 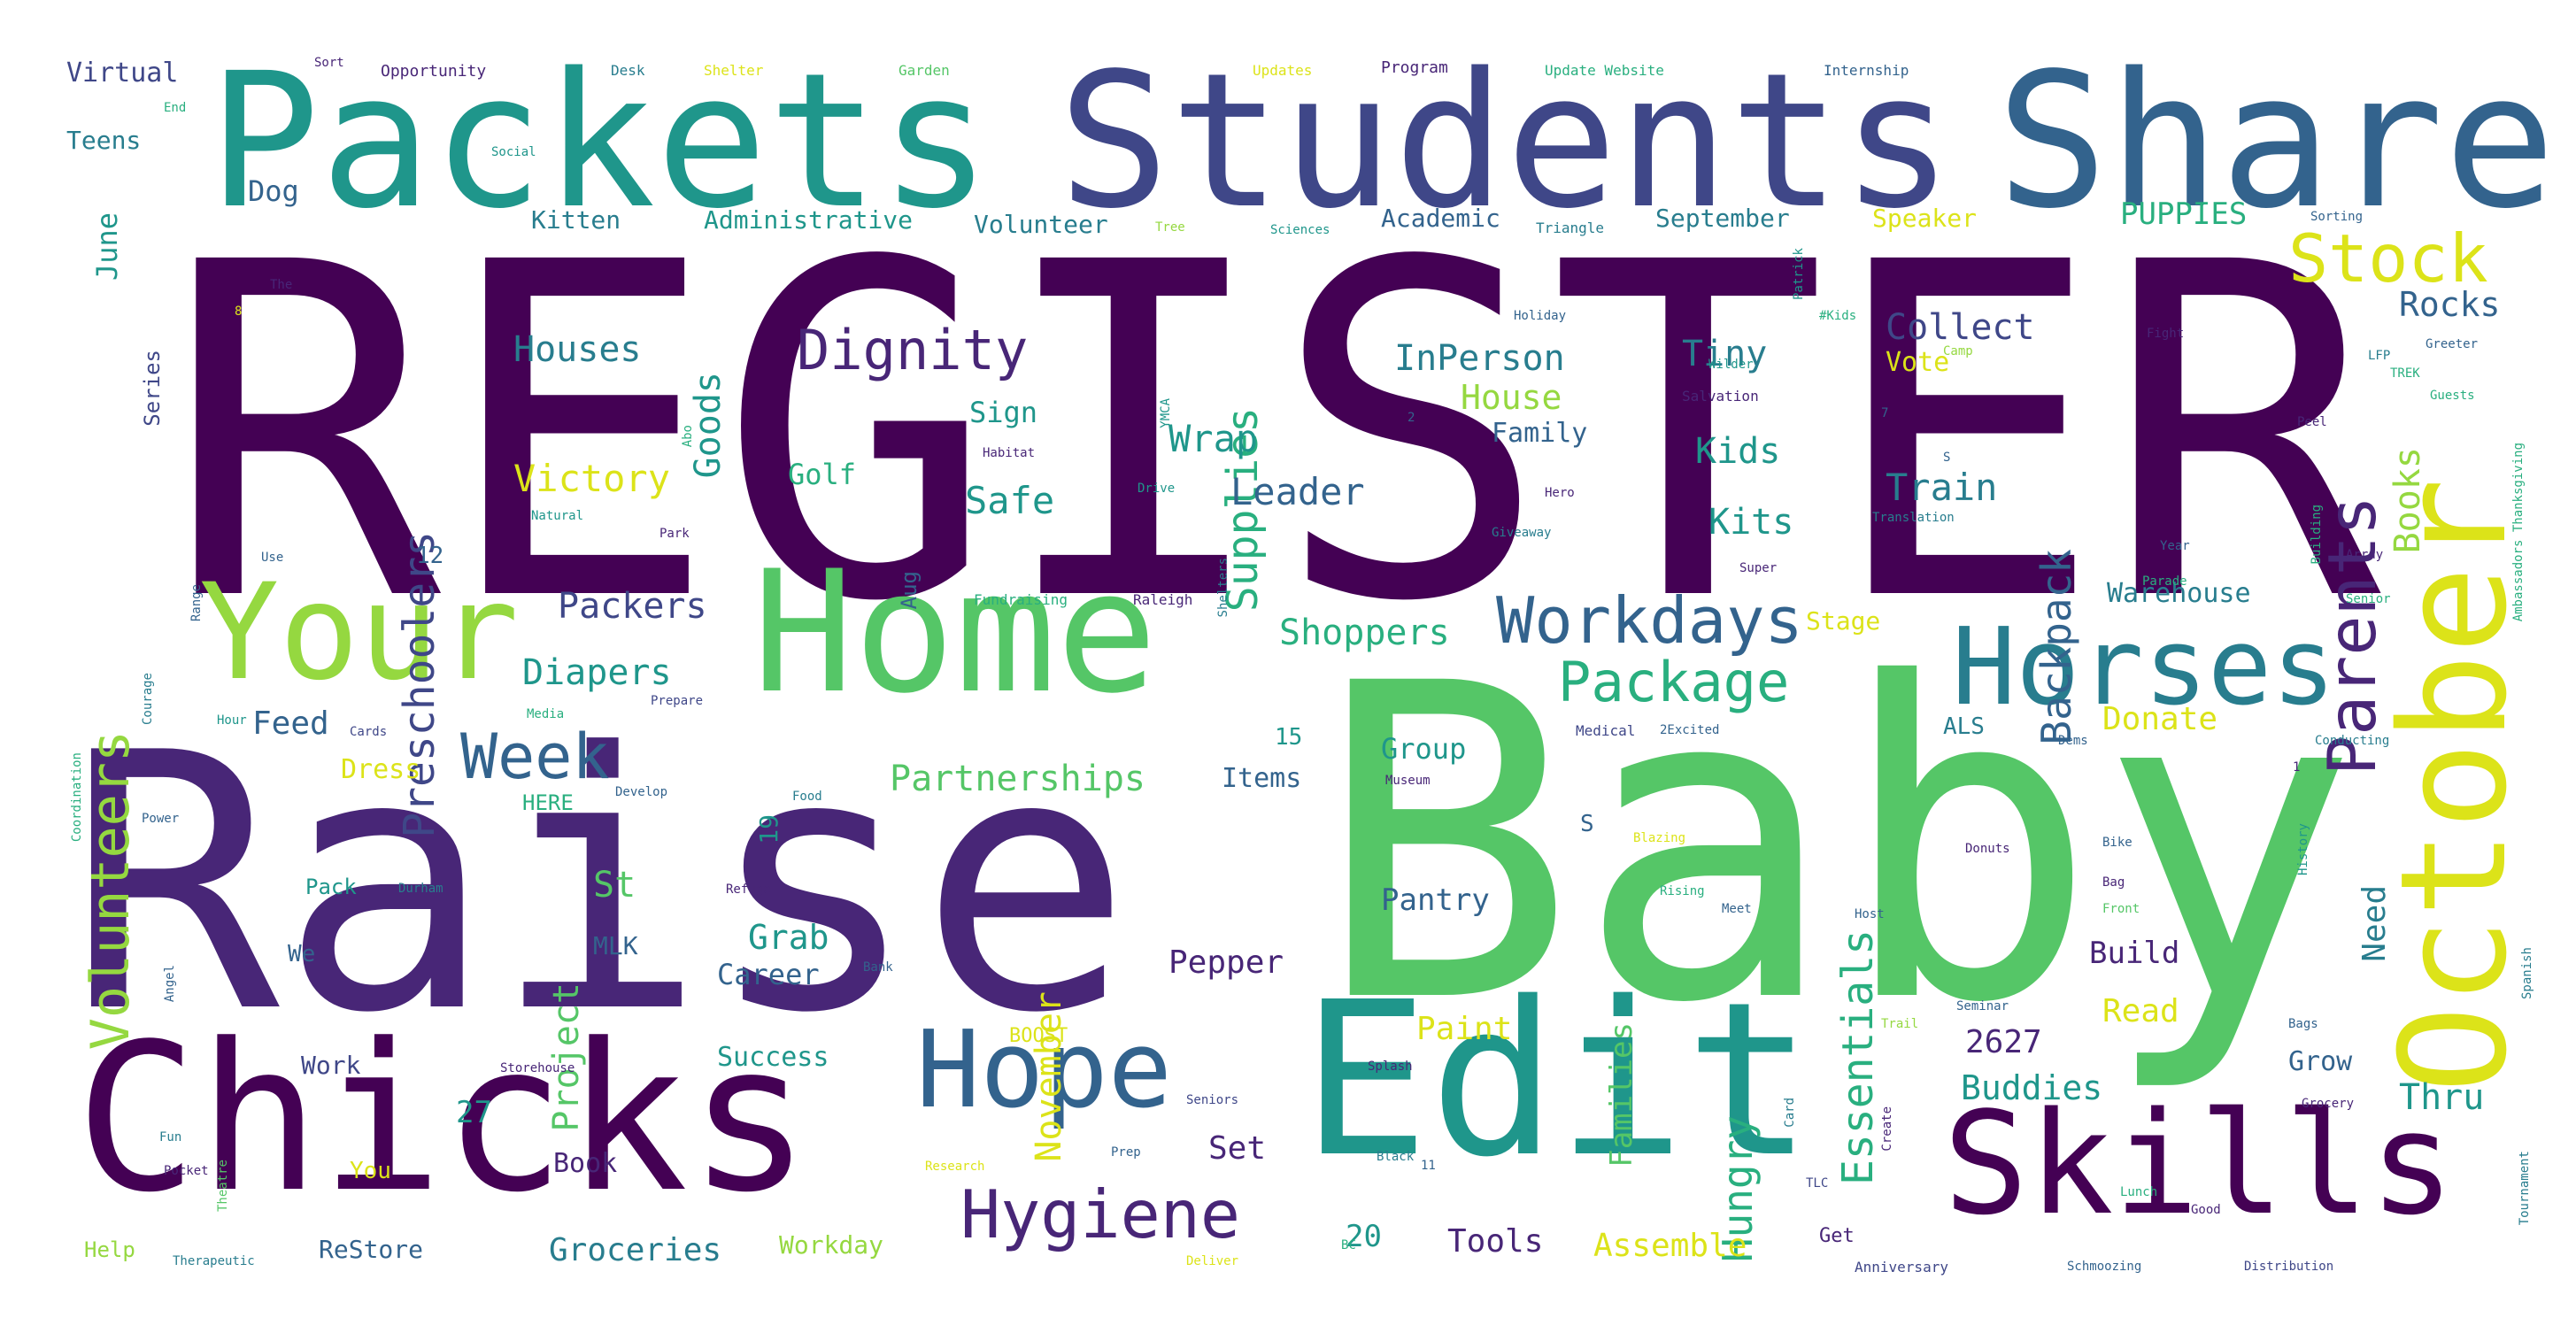 What do you see at coordinates (1987, 849) in the screenshot?
I see `word-donuts: Donuts` at bounding box center [1987, 849].